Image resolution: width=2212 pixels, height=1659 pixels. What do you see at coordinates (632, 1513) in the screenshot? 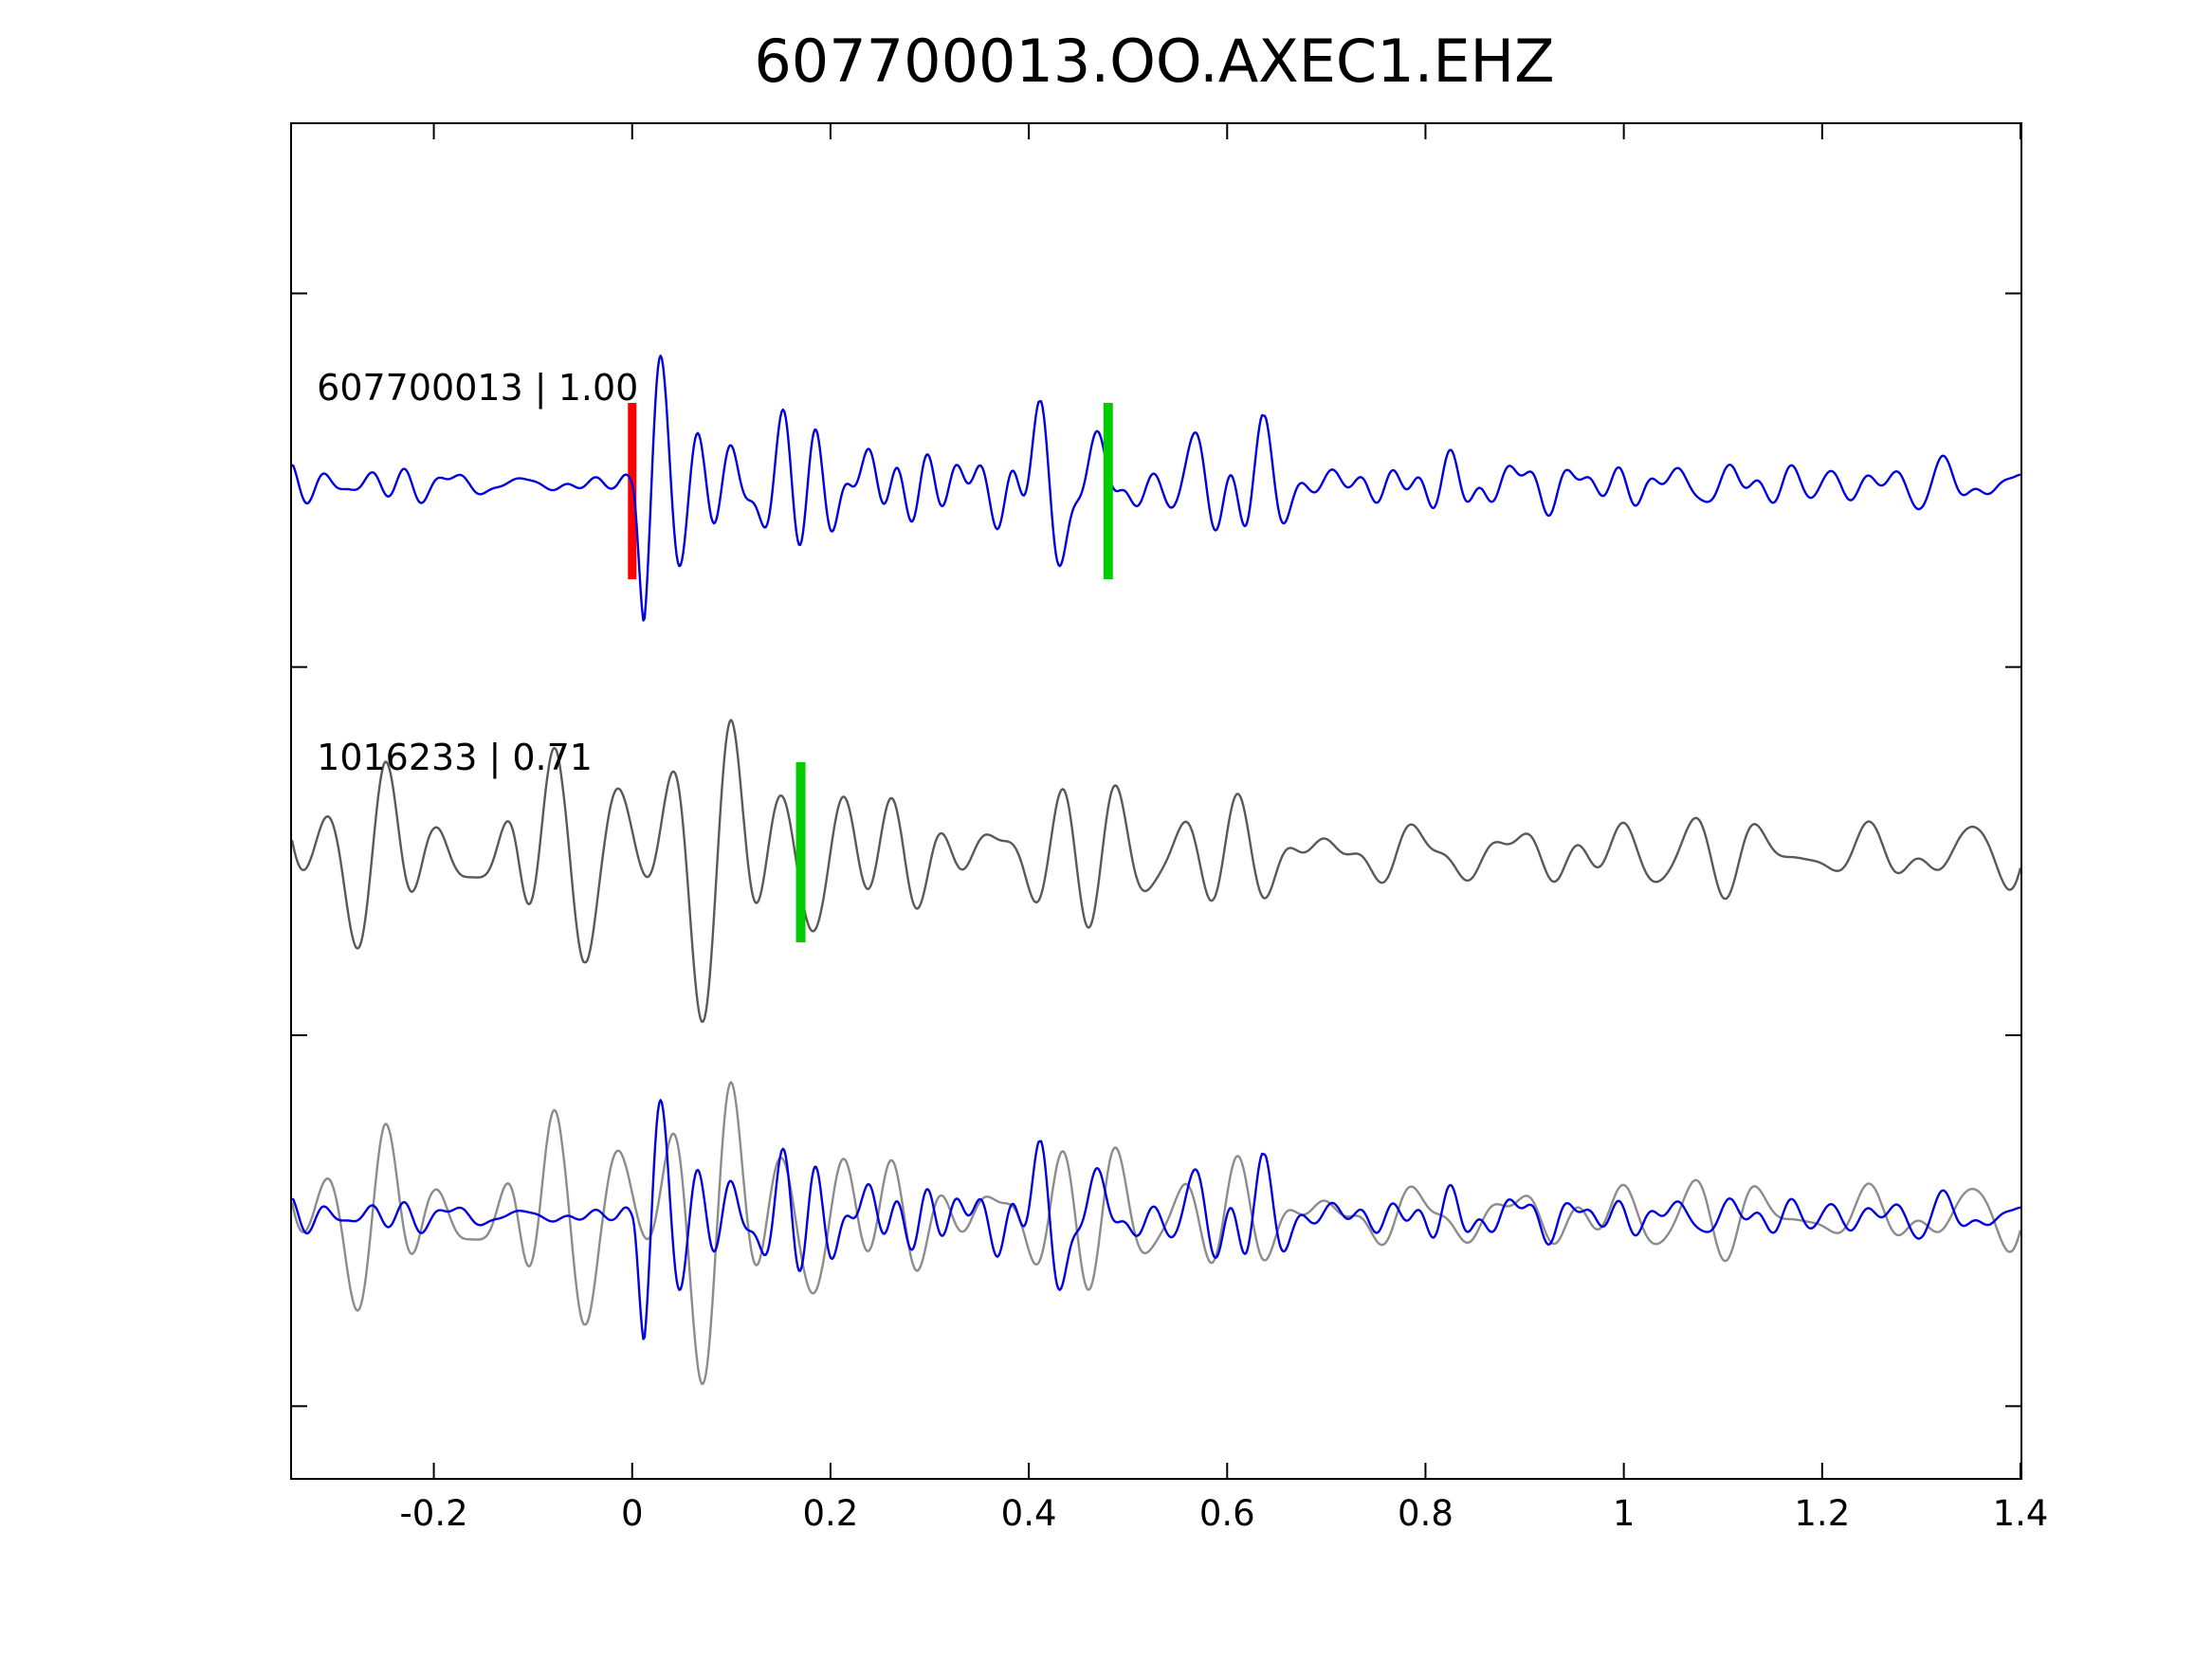
I see `x-tick-label: 0` at bounding box center [632, 1513].